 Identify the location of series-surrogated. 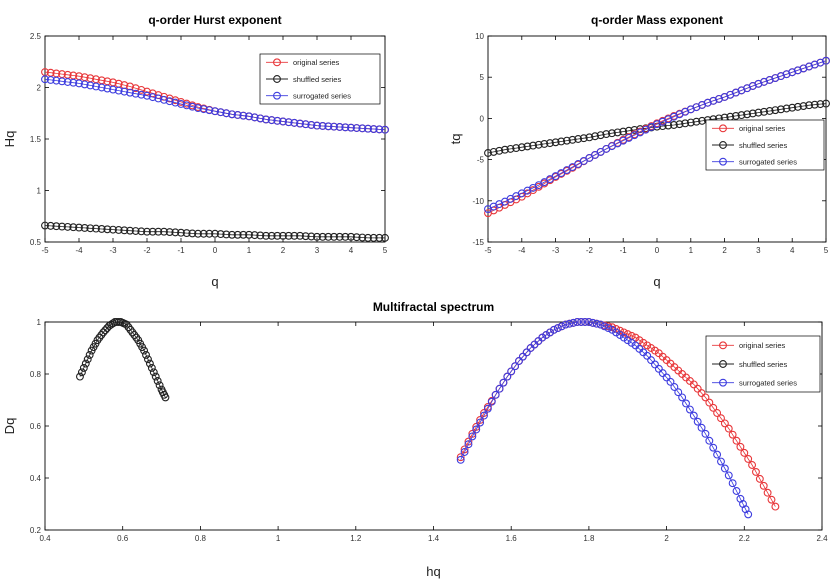
(215, 104).